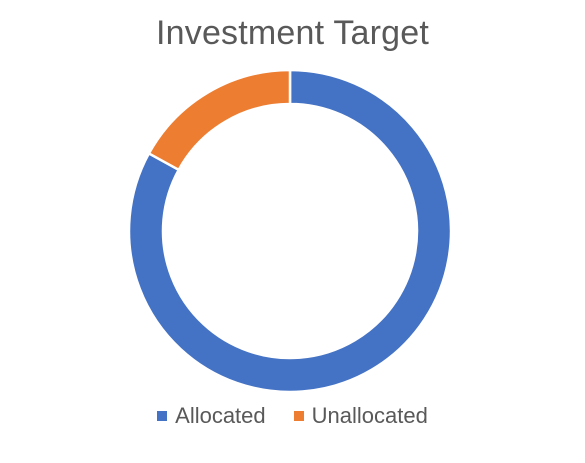 The height and width of the screenshot is (463, 585). I want to click on legend-item-allocated: Allocated, so click(211, 416).